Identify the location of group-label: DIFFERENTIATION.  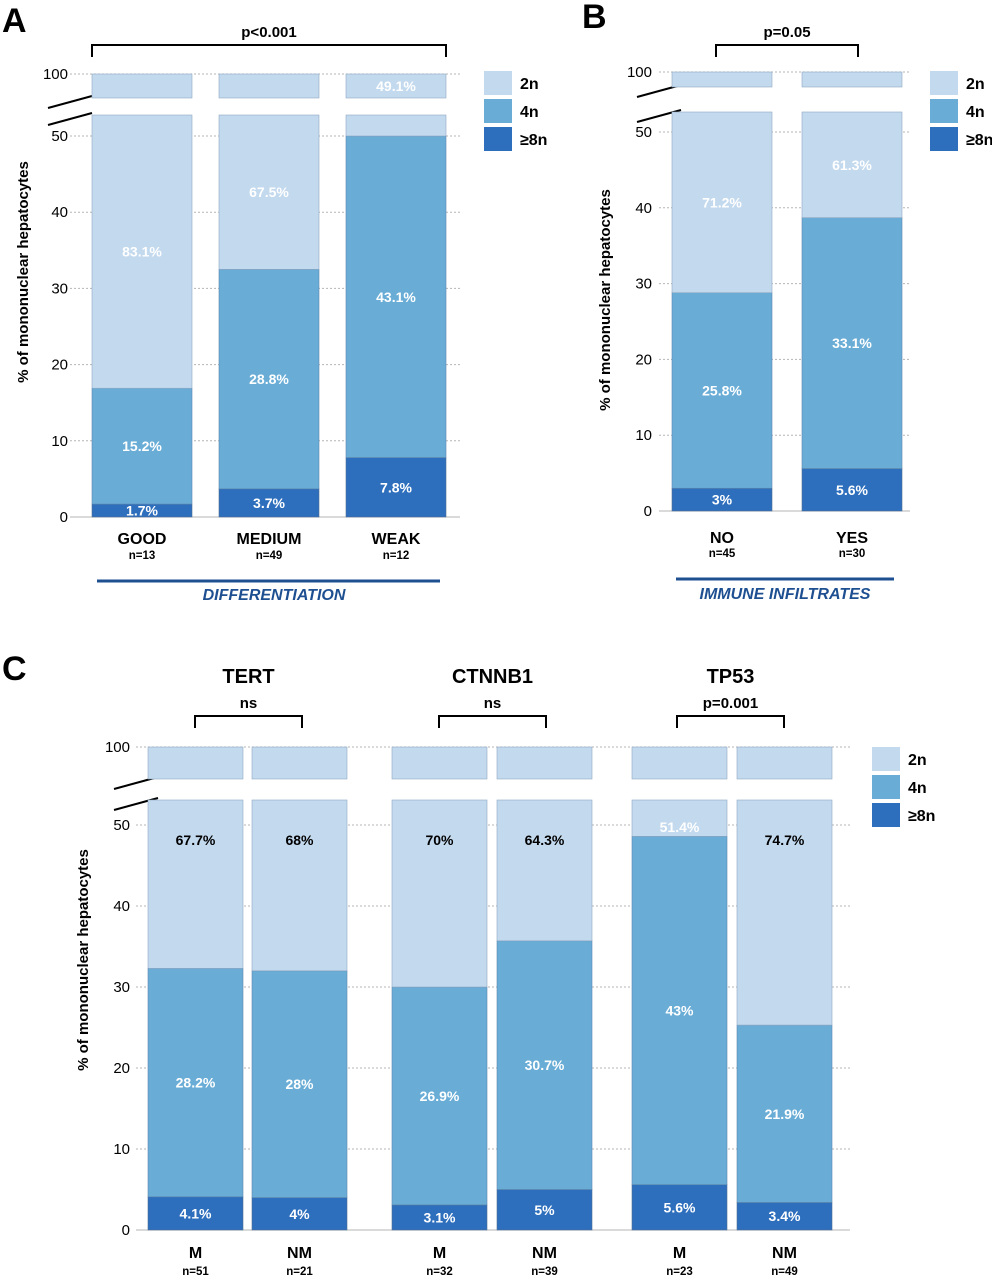
(274, 595).